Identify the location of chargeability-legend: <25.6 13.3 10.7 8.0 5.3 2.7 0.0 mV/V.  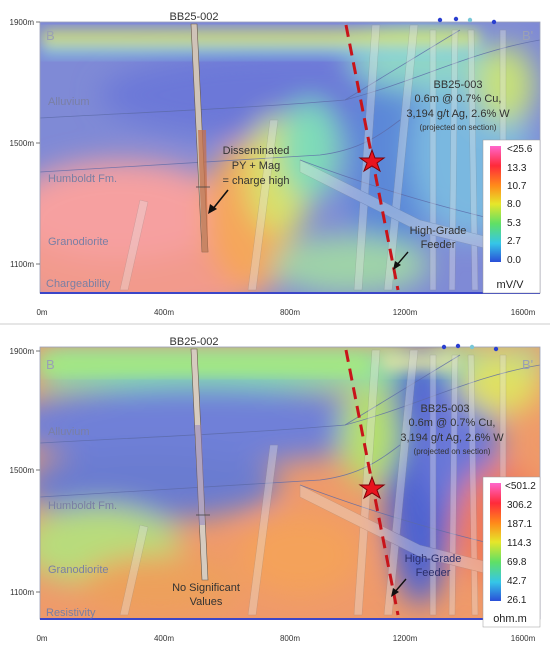
(511, 216).